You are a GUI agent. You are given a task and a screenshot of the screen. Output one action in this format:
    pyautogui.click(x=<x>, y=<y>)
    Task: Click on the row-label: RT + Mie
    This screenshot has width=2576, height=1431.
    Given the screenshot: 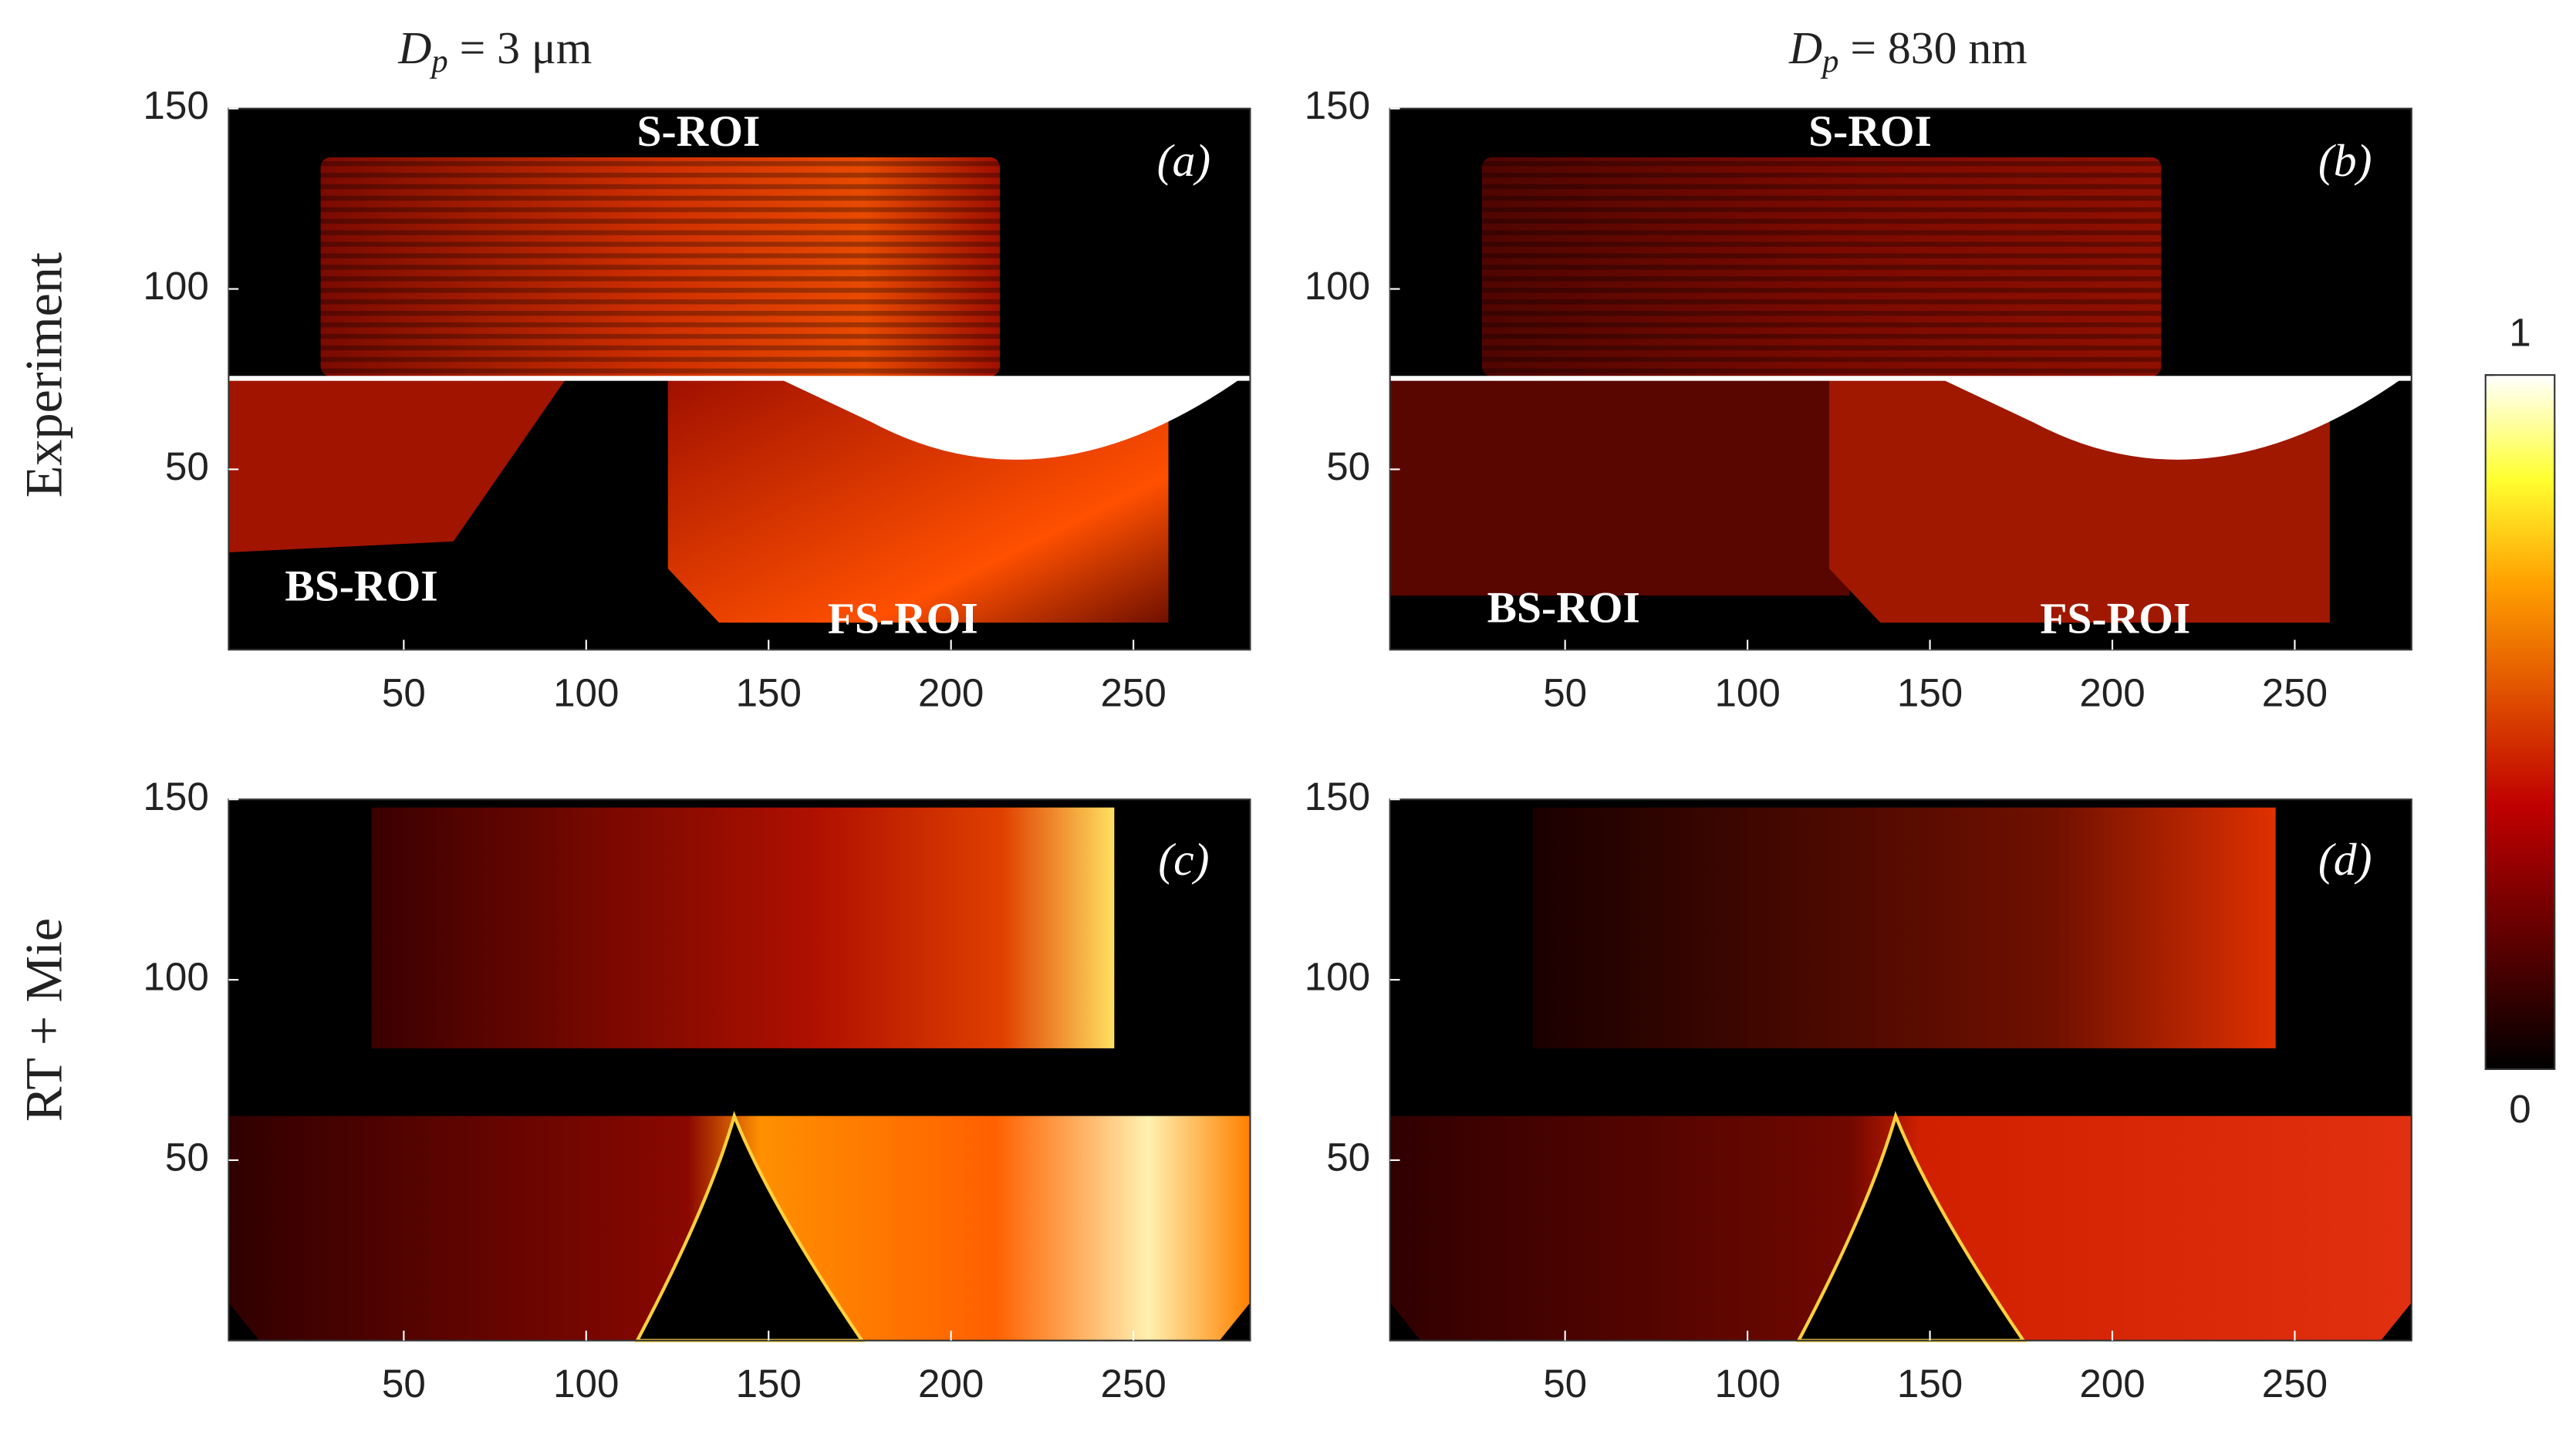 What is the action you would take?
    pyautogui.click(x=44, y=1020)
    